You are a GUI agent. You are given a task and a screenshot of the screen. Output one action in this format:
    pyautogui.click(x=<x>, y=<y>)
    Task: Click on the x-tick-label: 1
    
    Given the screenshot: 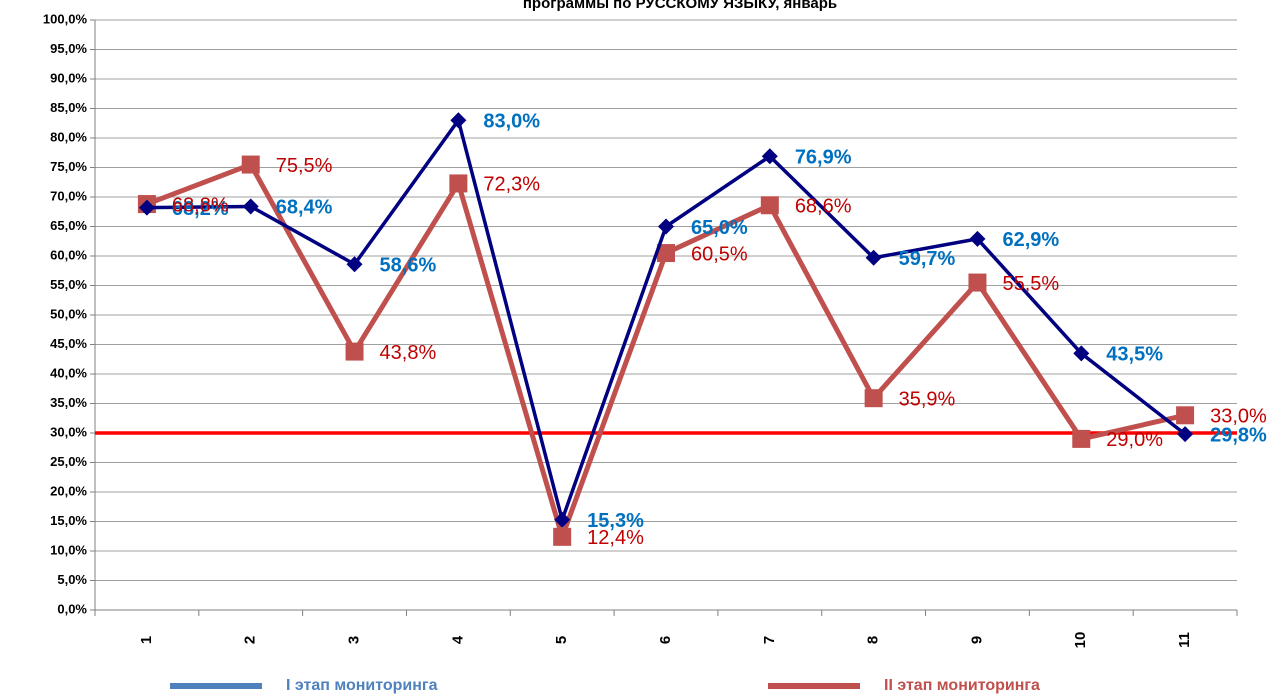 What is the action you would take?
    pyautogui.click(x=146, y=640)
    